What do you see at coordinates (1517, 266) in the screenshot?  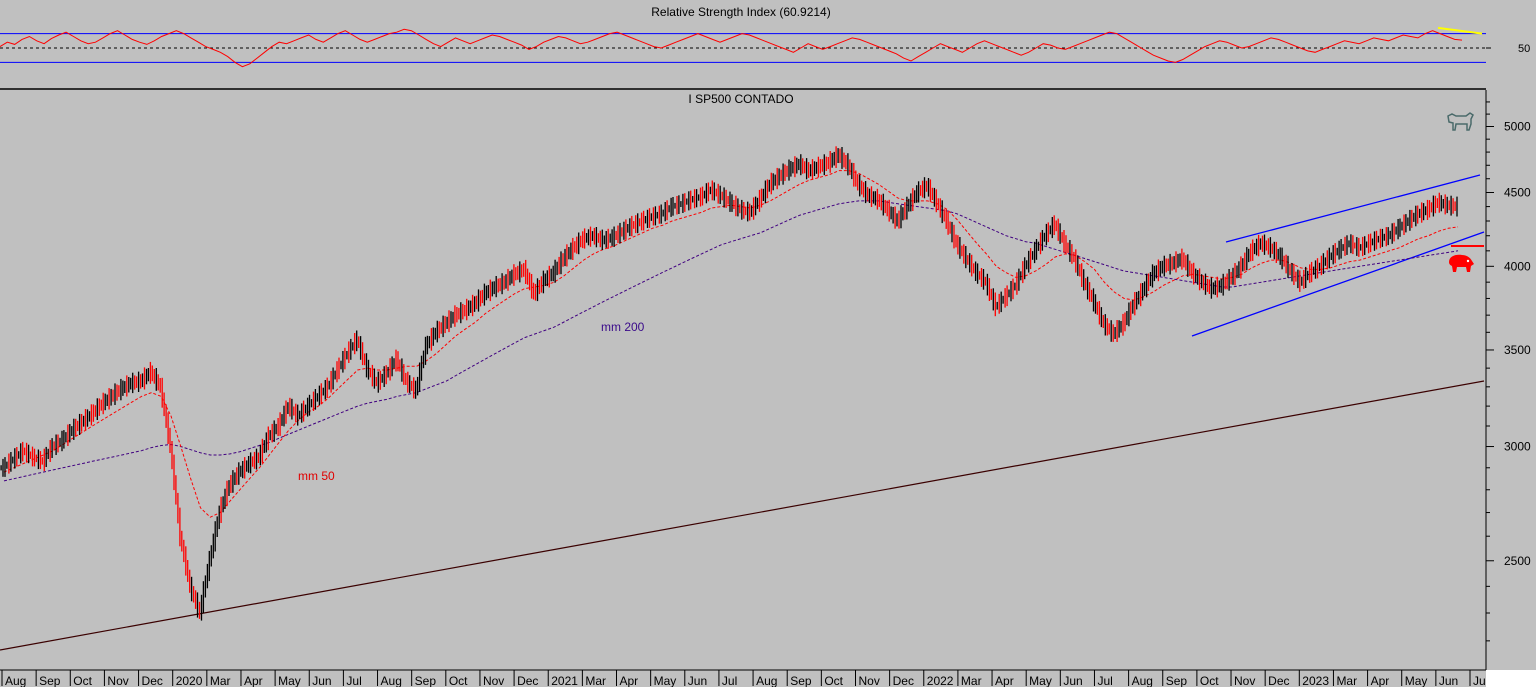 I see `price-tick-label: 4000` at bounding box center [1517, 266].